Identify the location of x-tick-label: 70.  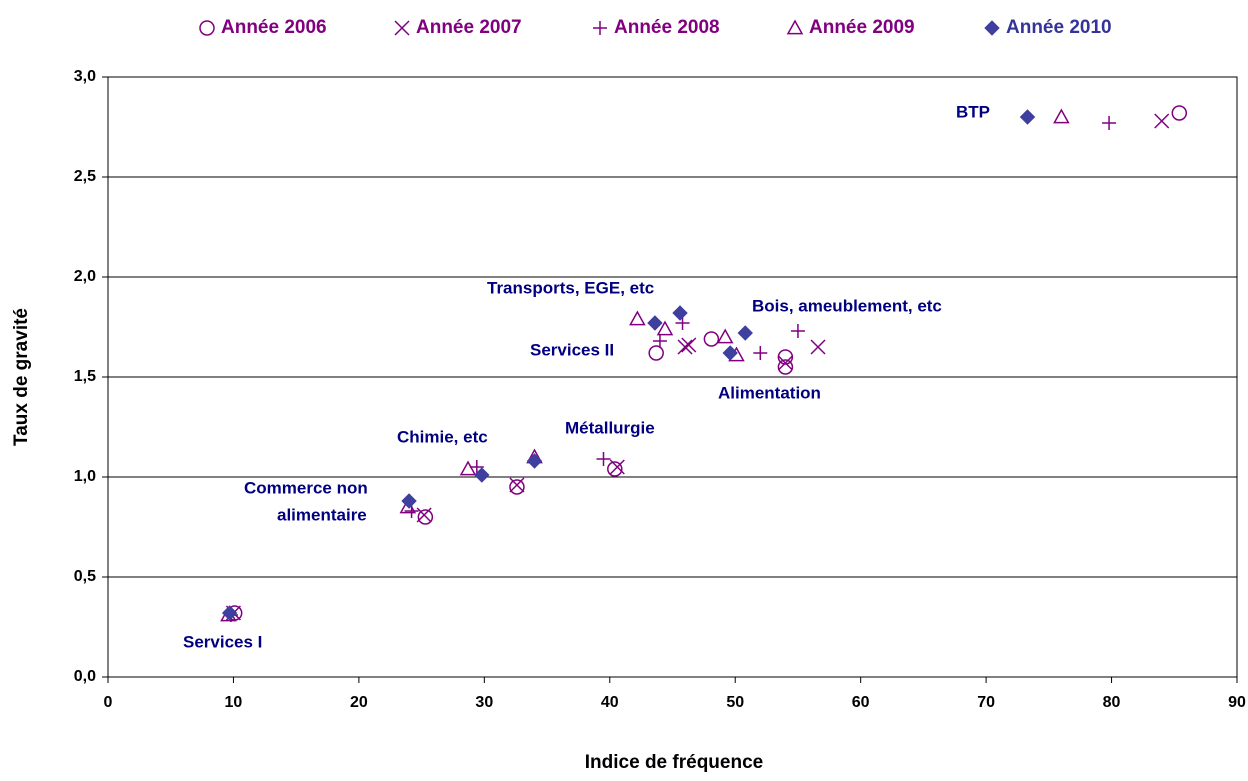
(986, 702).